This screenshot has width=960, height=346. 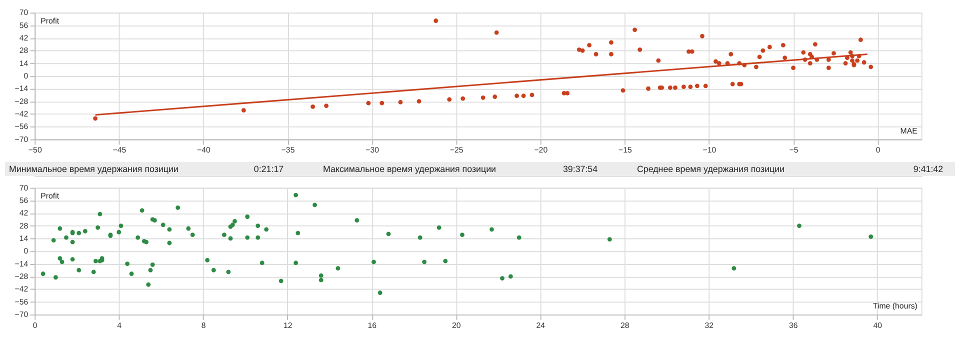 What do you see at coordinates (625, 325) in the screenshot?
I see `x-tick-label: 28` at bounding box center [625, 325].